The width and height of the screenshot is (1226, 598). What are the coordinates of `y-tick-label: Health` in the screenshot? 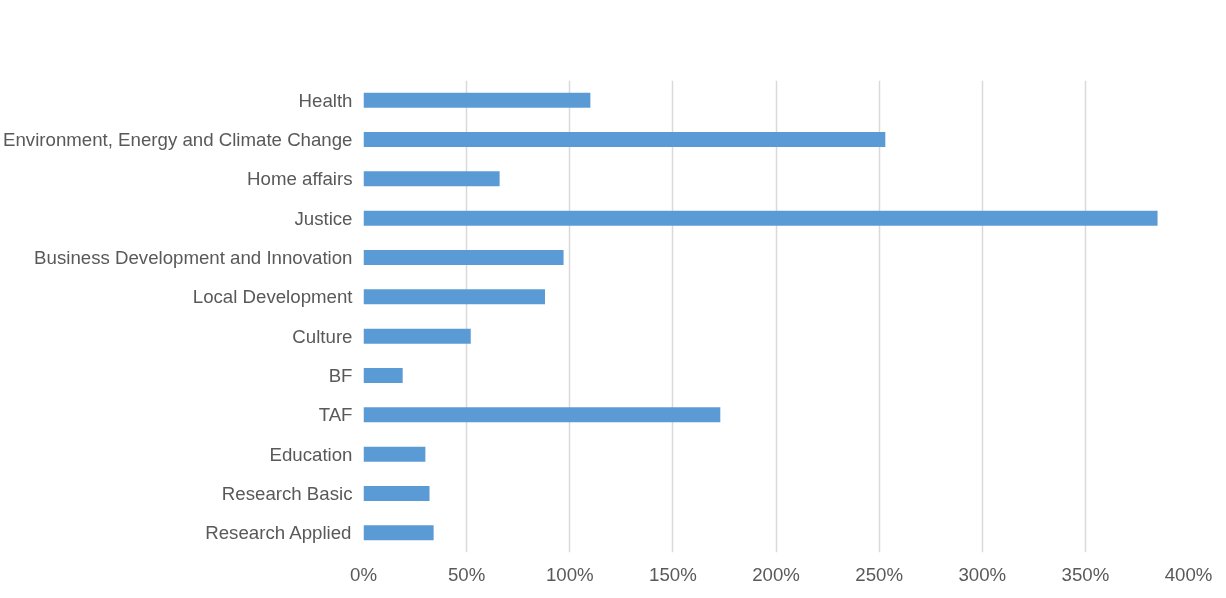 It's located at (325, 100).